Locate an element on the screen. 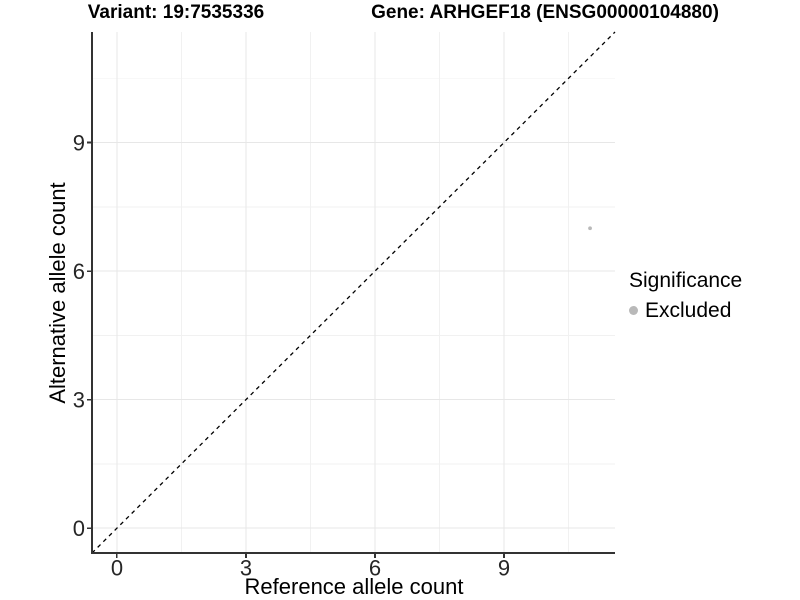  x-tick-label: 3 is located at coordinates (246, 568).